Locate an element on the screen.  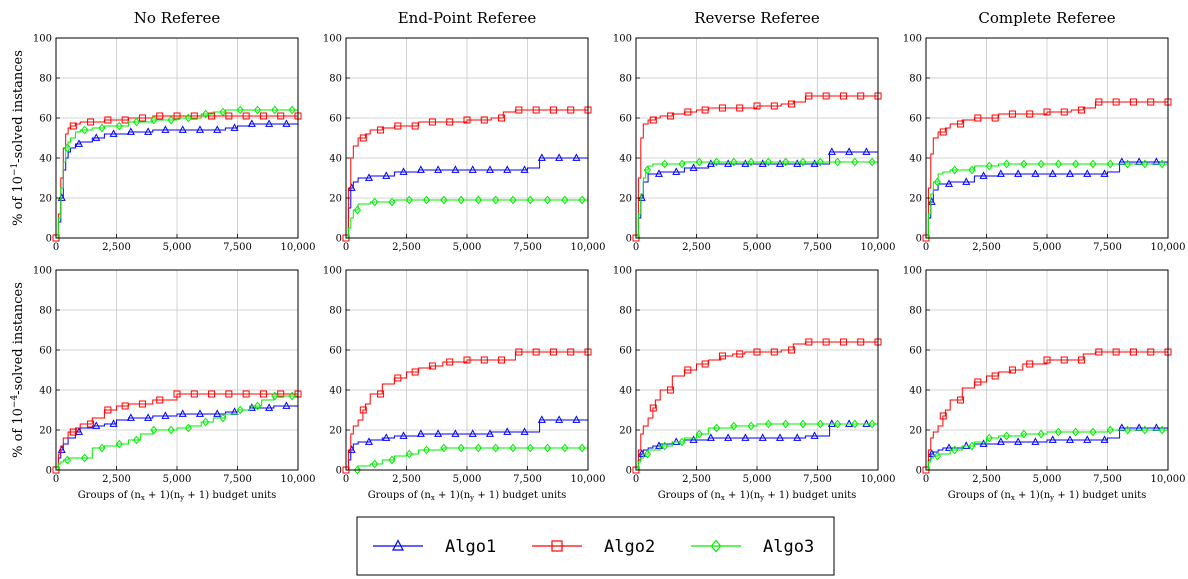
x-tick-label: 7,500 is located at coordinates (817, 479).